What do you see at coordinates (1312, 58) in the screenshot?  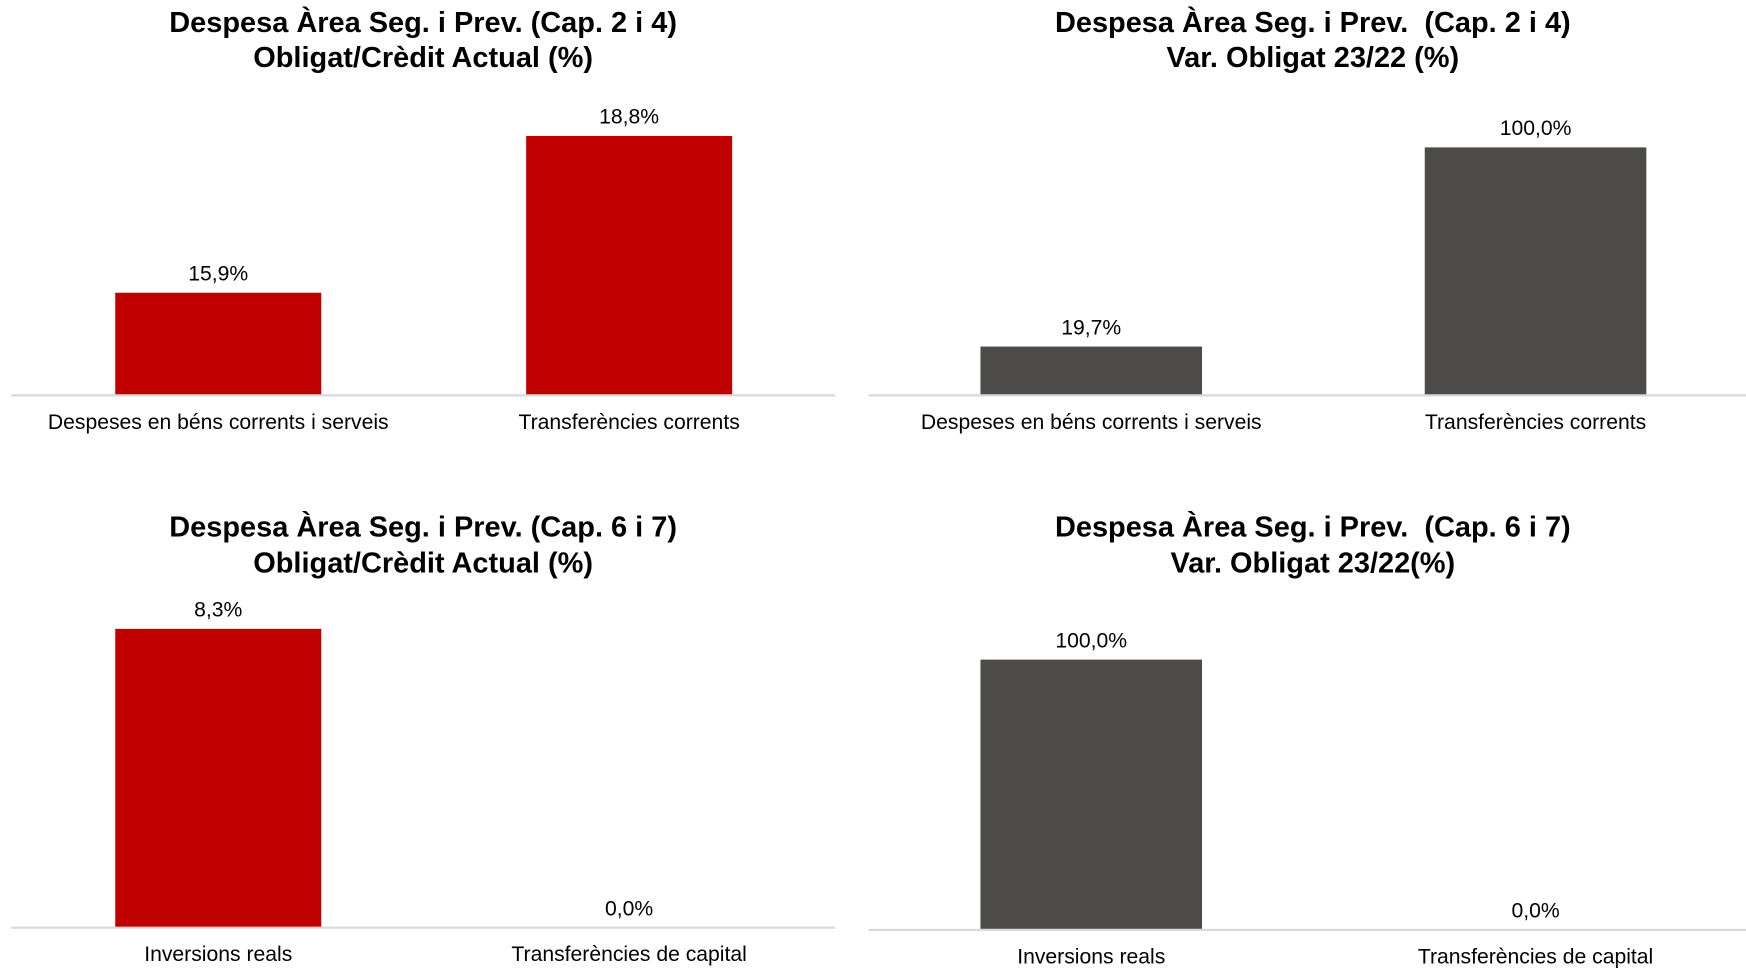 I see `chart-subtitle: Var. Obligat 23/22 (%)` at bounding box center [1312, 58].